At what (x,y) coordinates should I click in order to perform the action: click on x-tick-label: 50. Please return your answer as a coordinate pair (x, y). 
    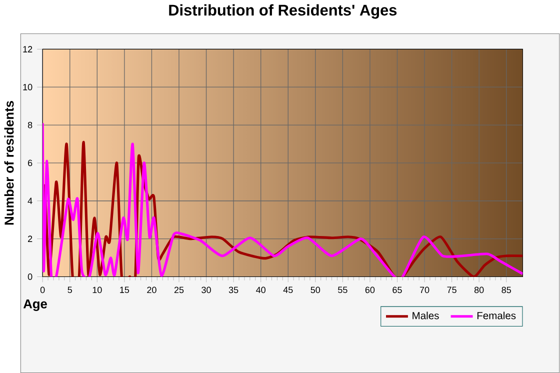
    Looking at the image, I should click on (315, 289).